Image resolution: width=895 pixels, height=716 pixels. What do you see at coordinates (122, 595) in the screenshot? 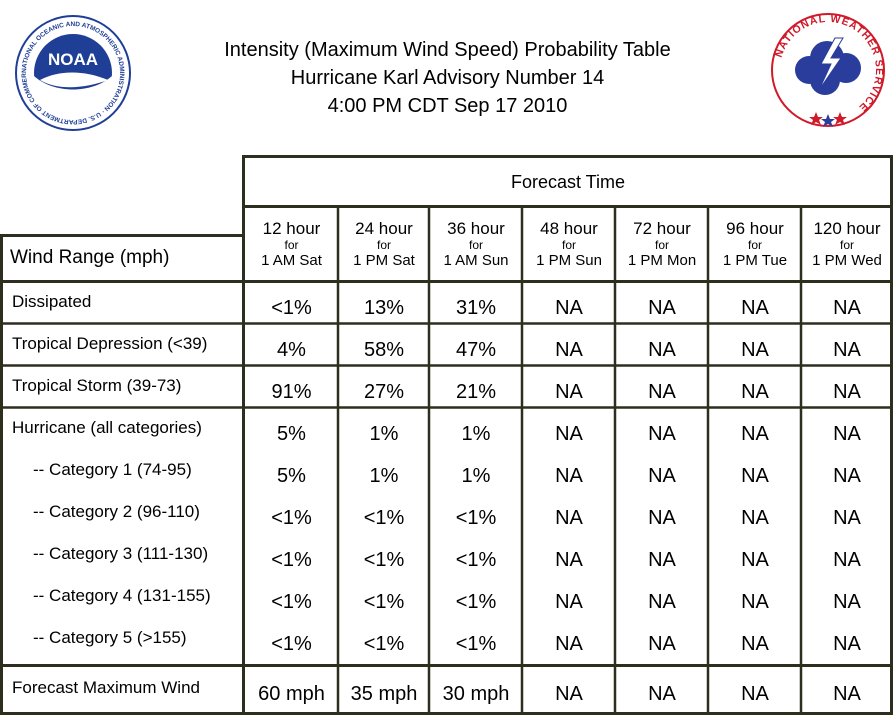
I see `row-label-category-4: -- Category 4 (131-155)` at bounding box center [122, 595].